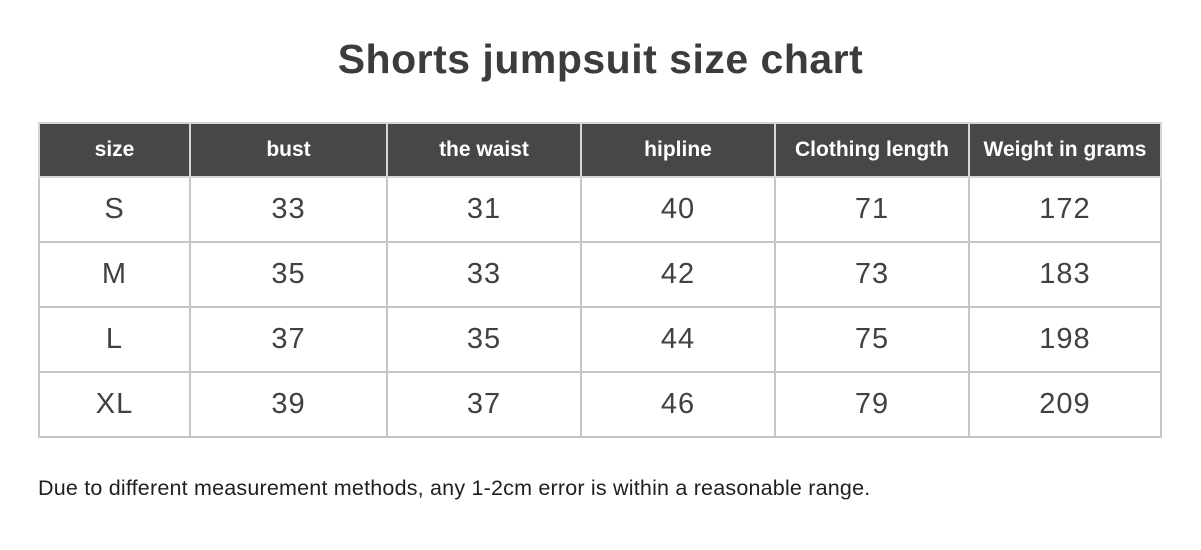  Describe the element at coordinates (872, 150) in the screenshot. I see `column-header-clothing-length: Clothing length` at that location.